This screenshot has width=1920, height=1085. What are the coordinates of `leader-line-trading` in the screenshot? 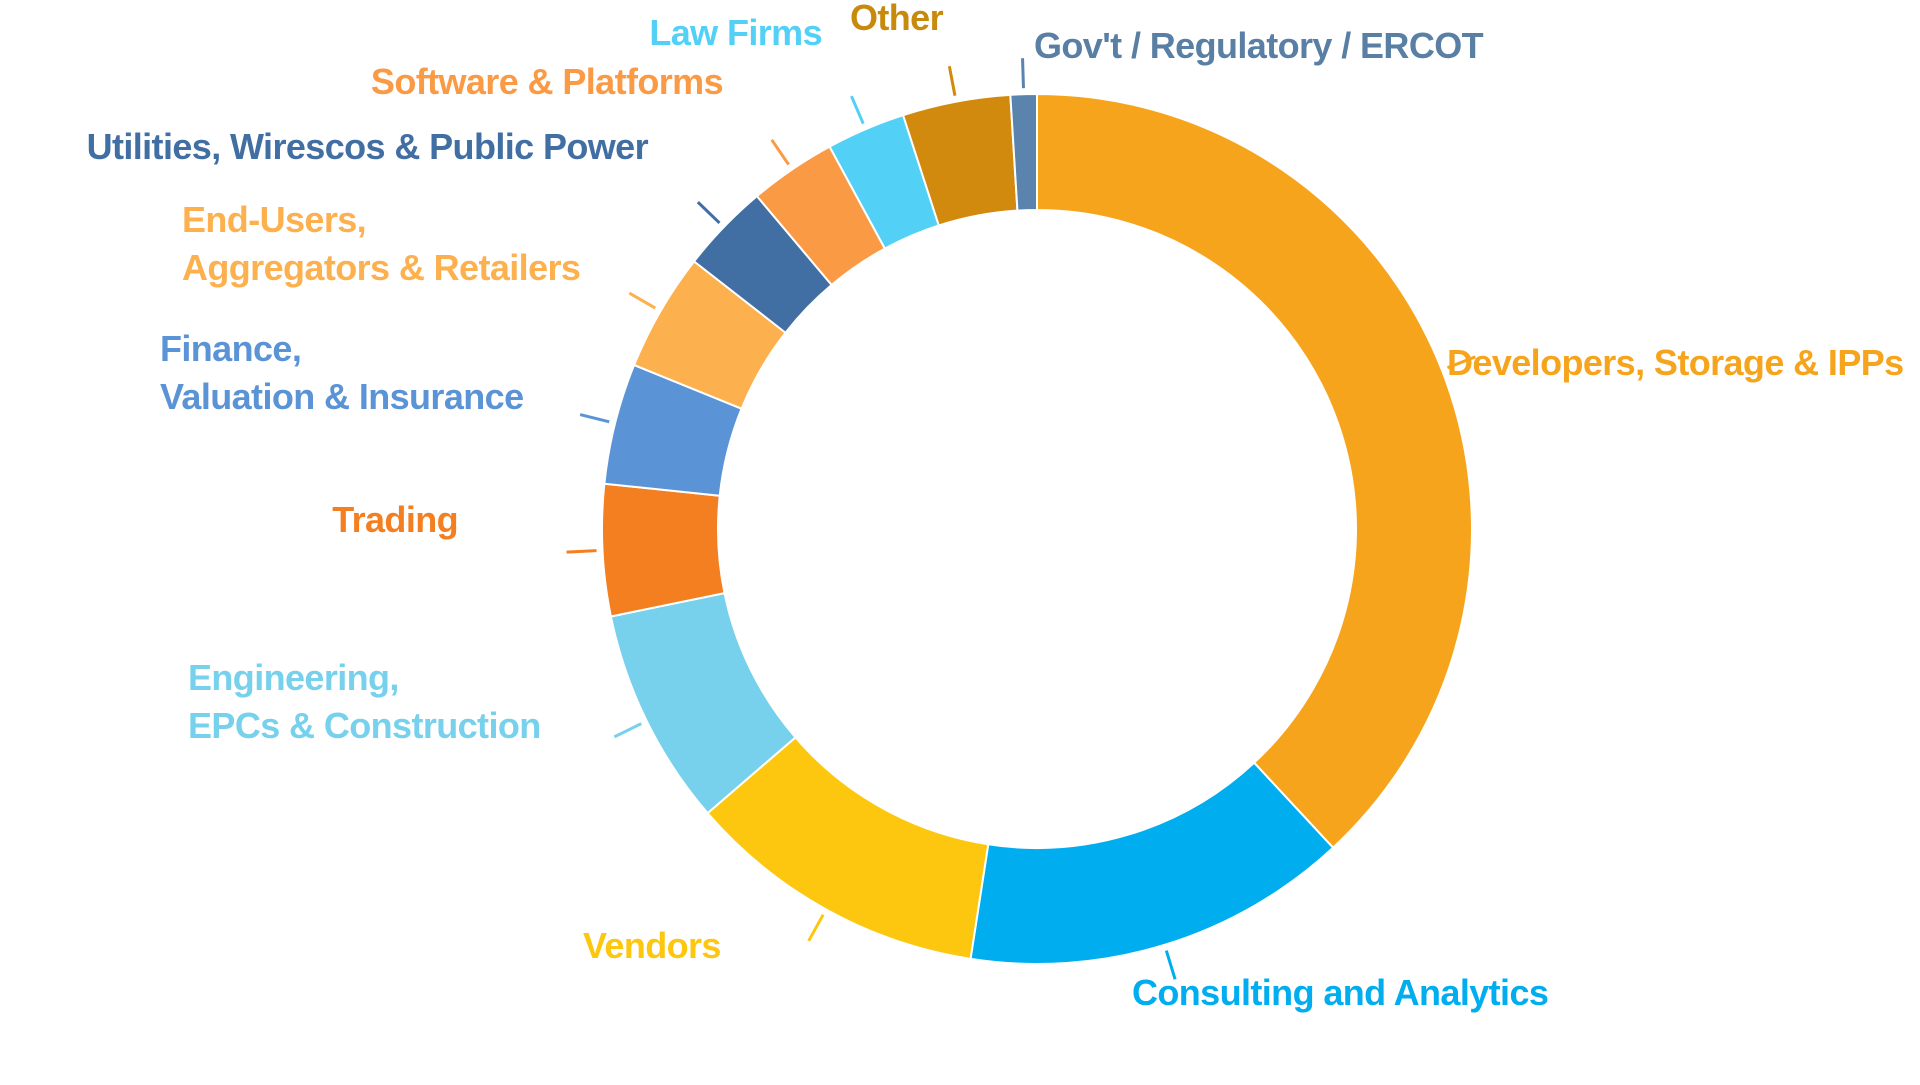 It's located at (581, 551).